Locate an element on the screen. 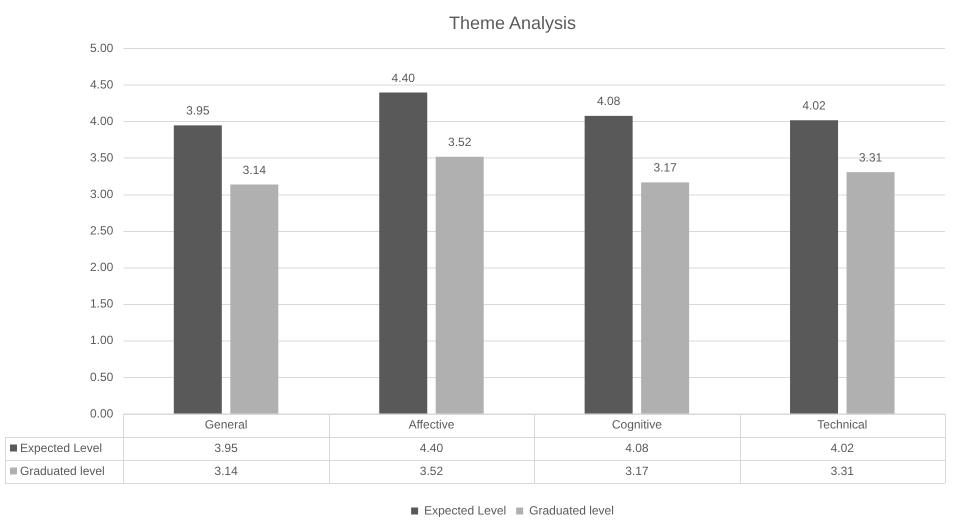  y-tick-label: 1.00 is located at coordinates (102, 340).